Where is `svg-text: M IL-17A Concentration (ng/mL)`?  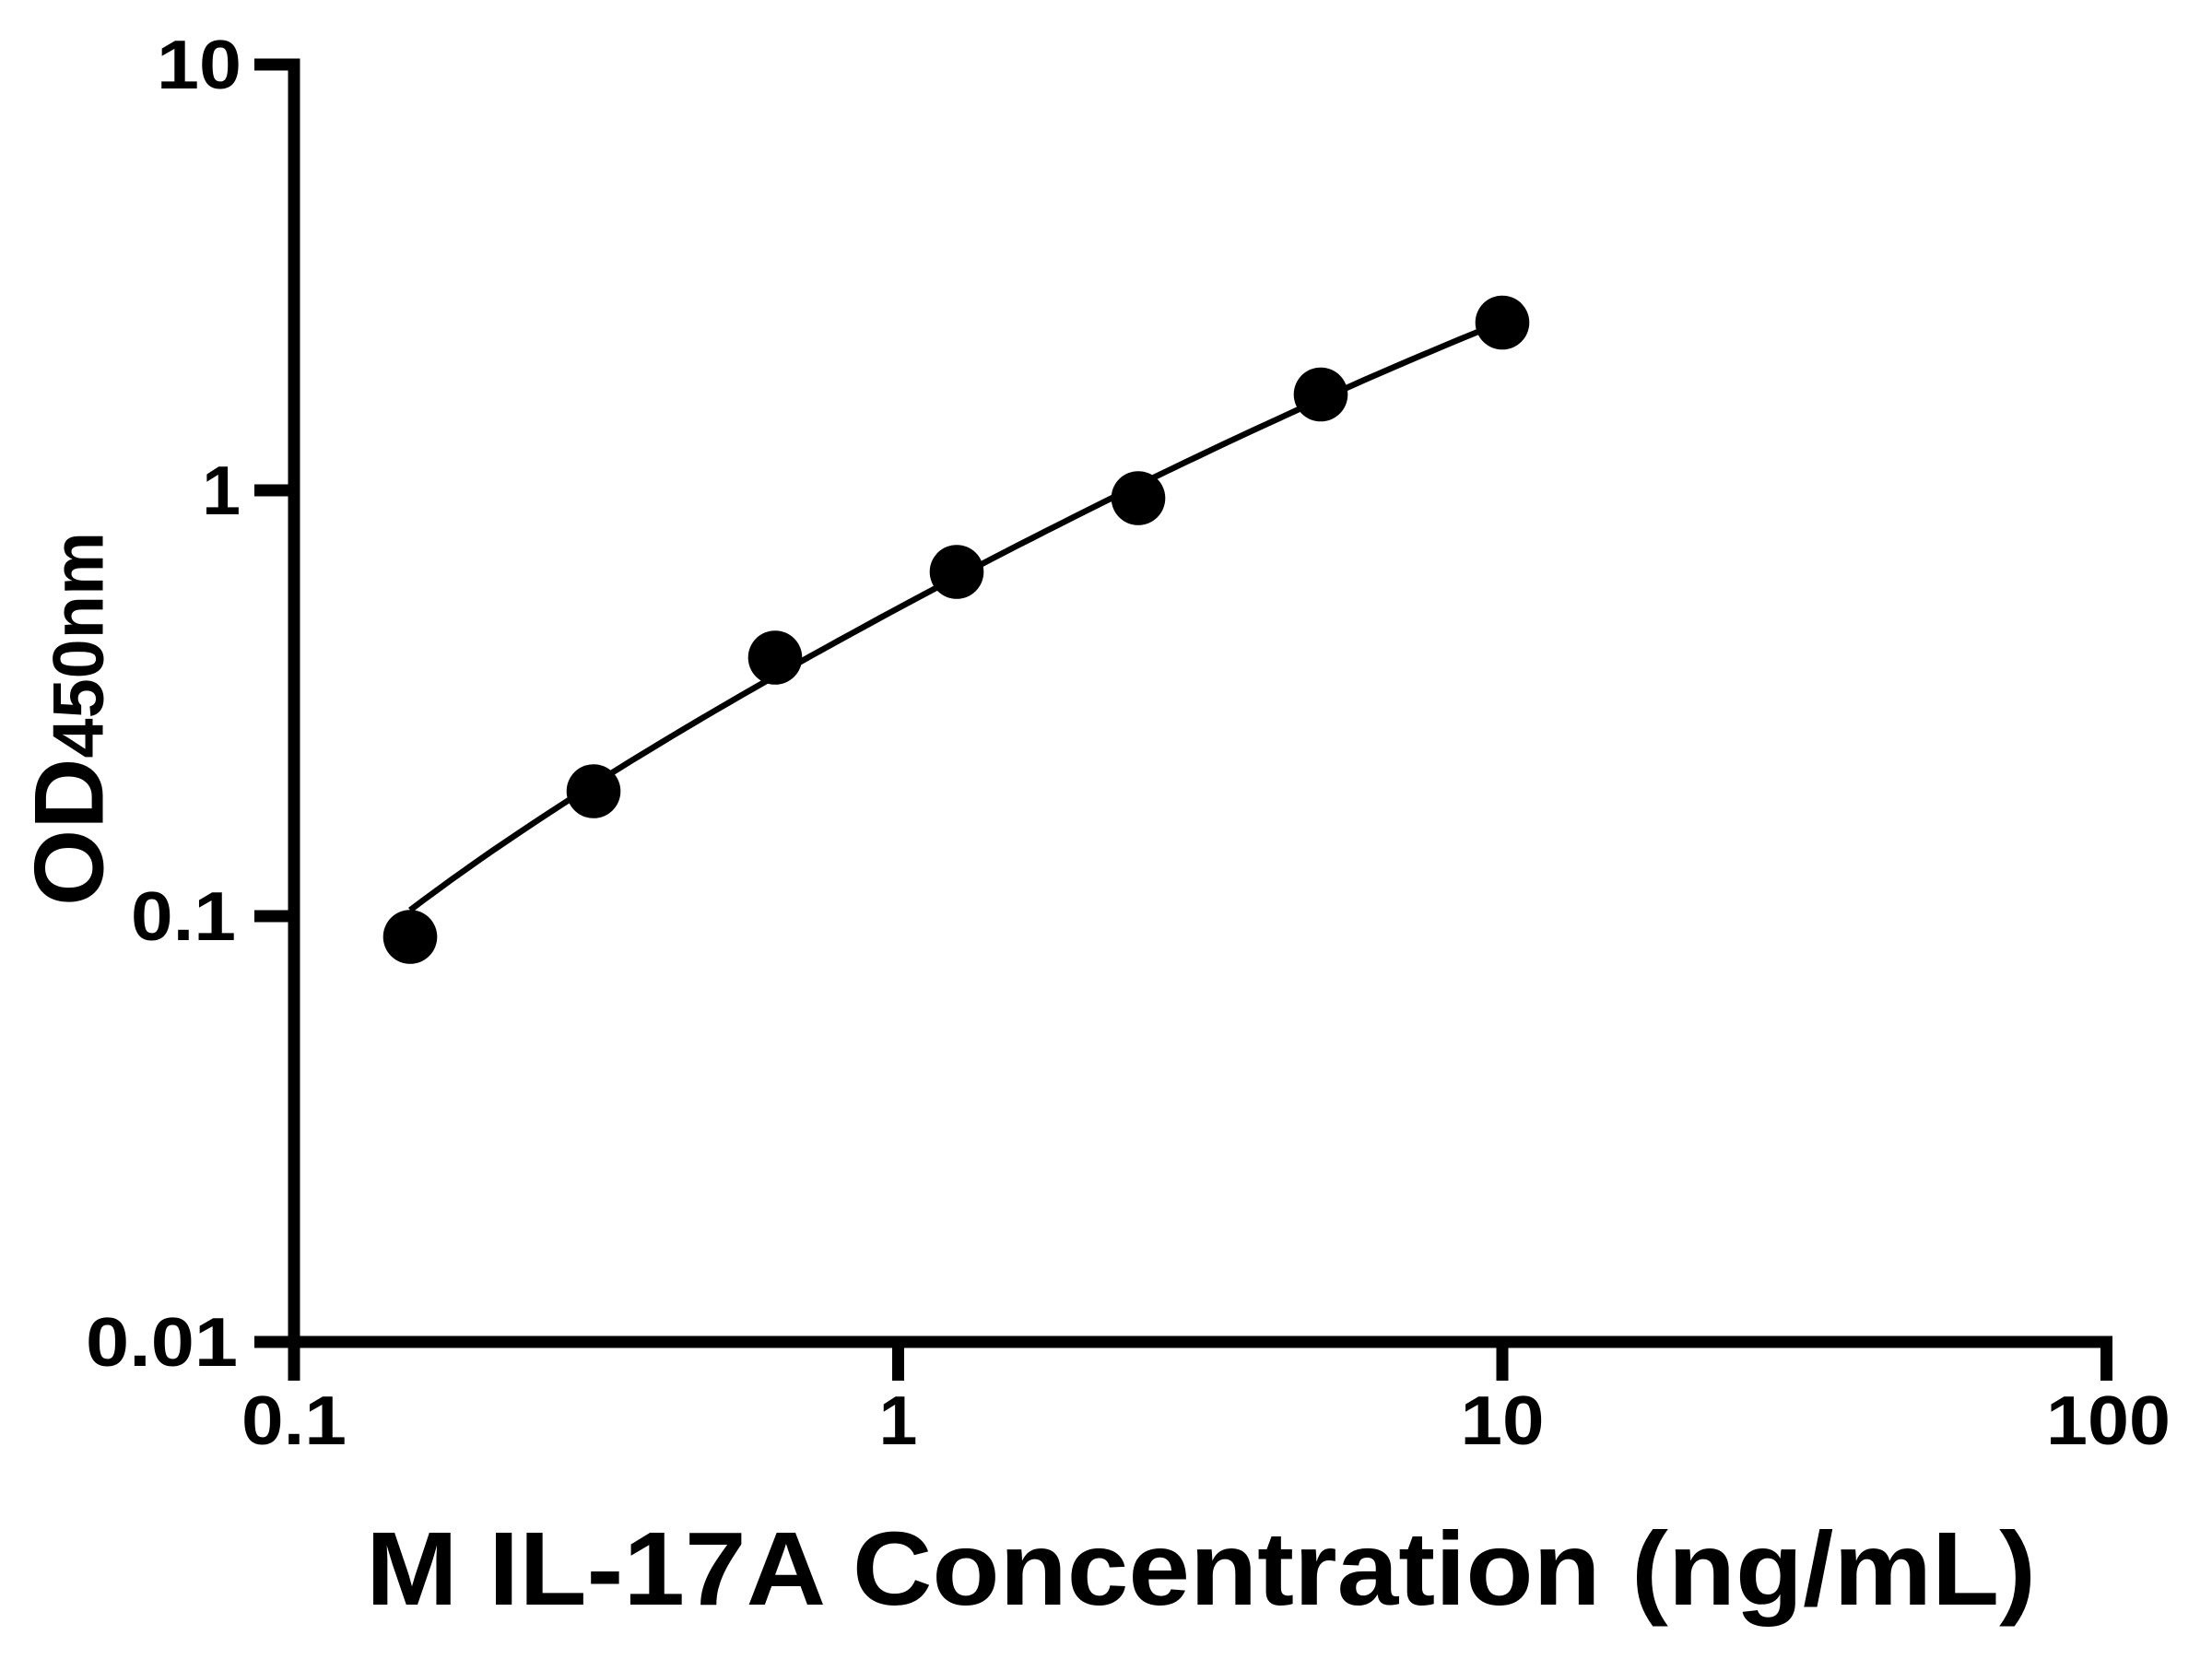
svg-text: M IL-17A Concentration (ng/mL) is located at coordinates (1201, 1569).